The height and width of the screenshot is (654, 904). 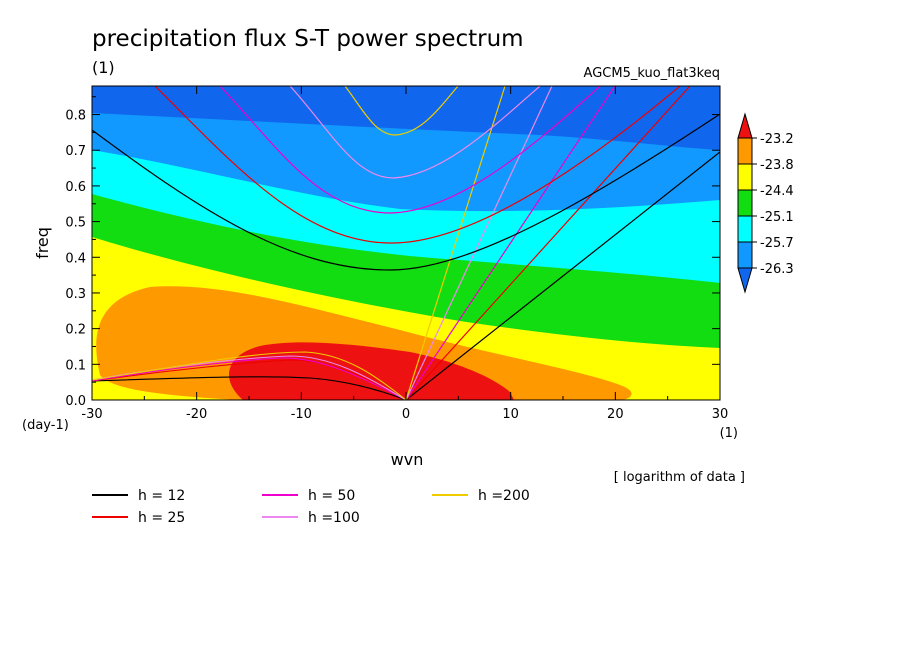 What do you see at coordinates (777, 191) in the screenshot?
I see `colorbar-label: -24.4` at bounding box center [777, 191].